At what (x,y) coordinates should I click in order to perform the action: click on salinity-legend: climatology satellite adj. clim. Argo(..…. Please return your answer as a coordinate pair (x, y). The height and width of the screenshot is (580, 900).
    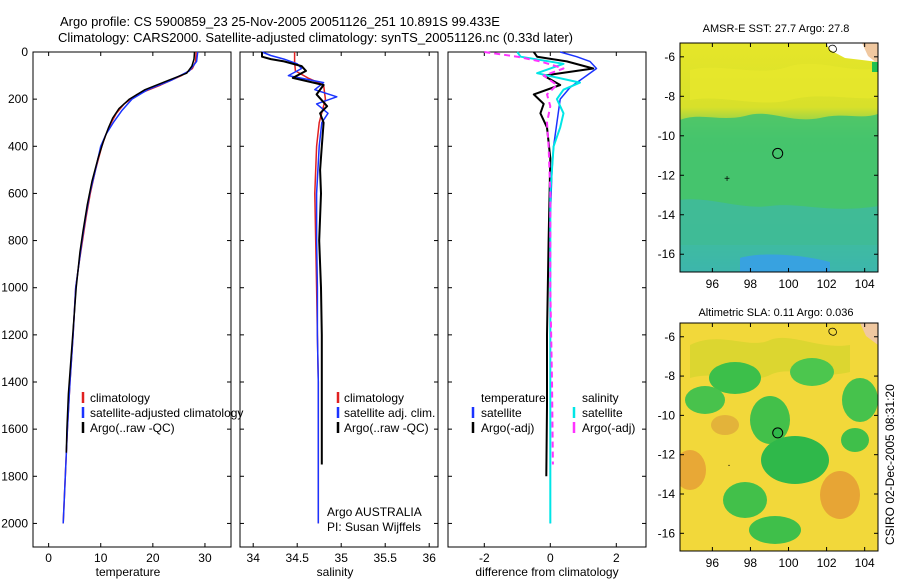
    Looking at the image, I should click on (385, 413).